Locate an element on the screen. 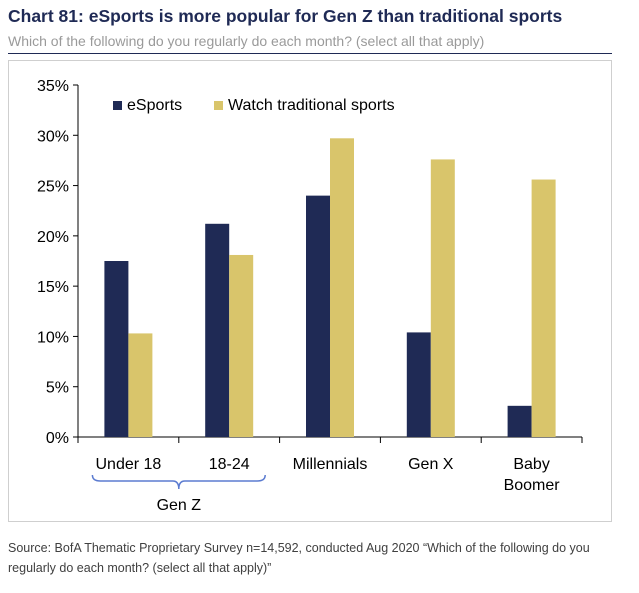 The height and width of the screenshot is (593, 639). y-tick-label: 0% is located at coordinates (57, 438).